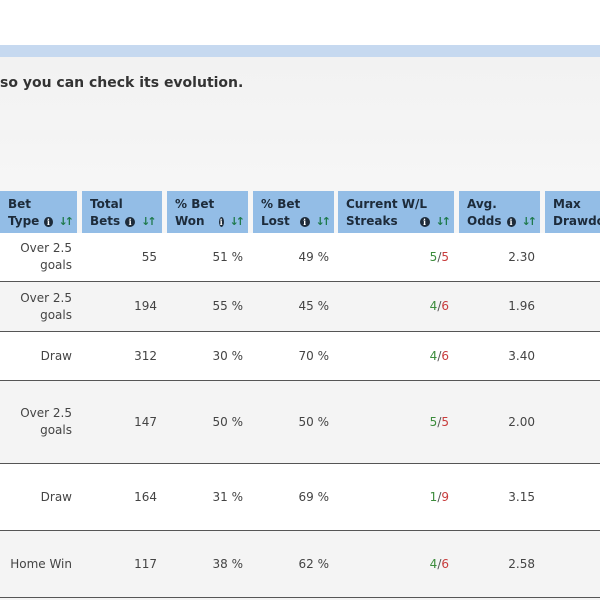  I want to click on section-top-bar, so click(300, 51).